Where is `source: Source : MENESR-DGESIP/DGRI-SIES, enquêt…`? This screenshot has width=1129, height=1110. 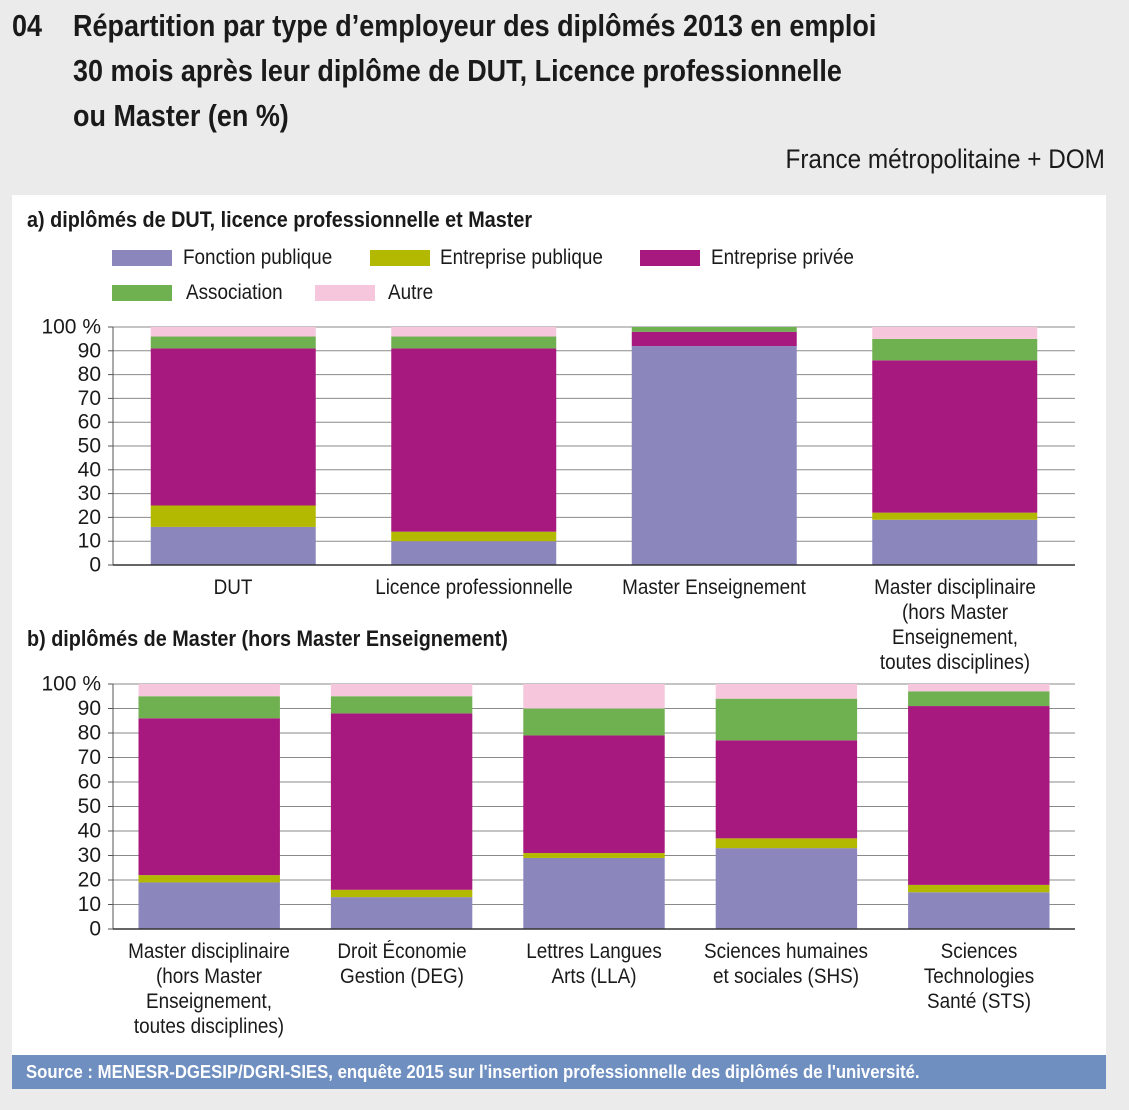
source: Source : MENESR-DGESIP/DGRI-SIES, enquêt… is located at coordinates (559, 1072).